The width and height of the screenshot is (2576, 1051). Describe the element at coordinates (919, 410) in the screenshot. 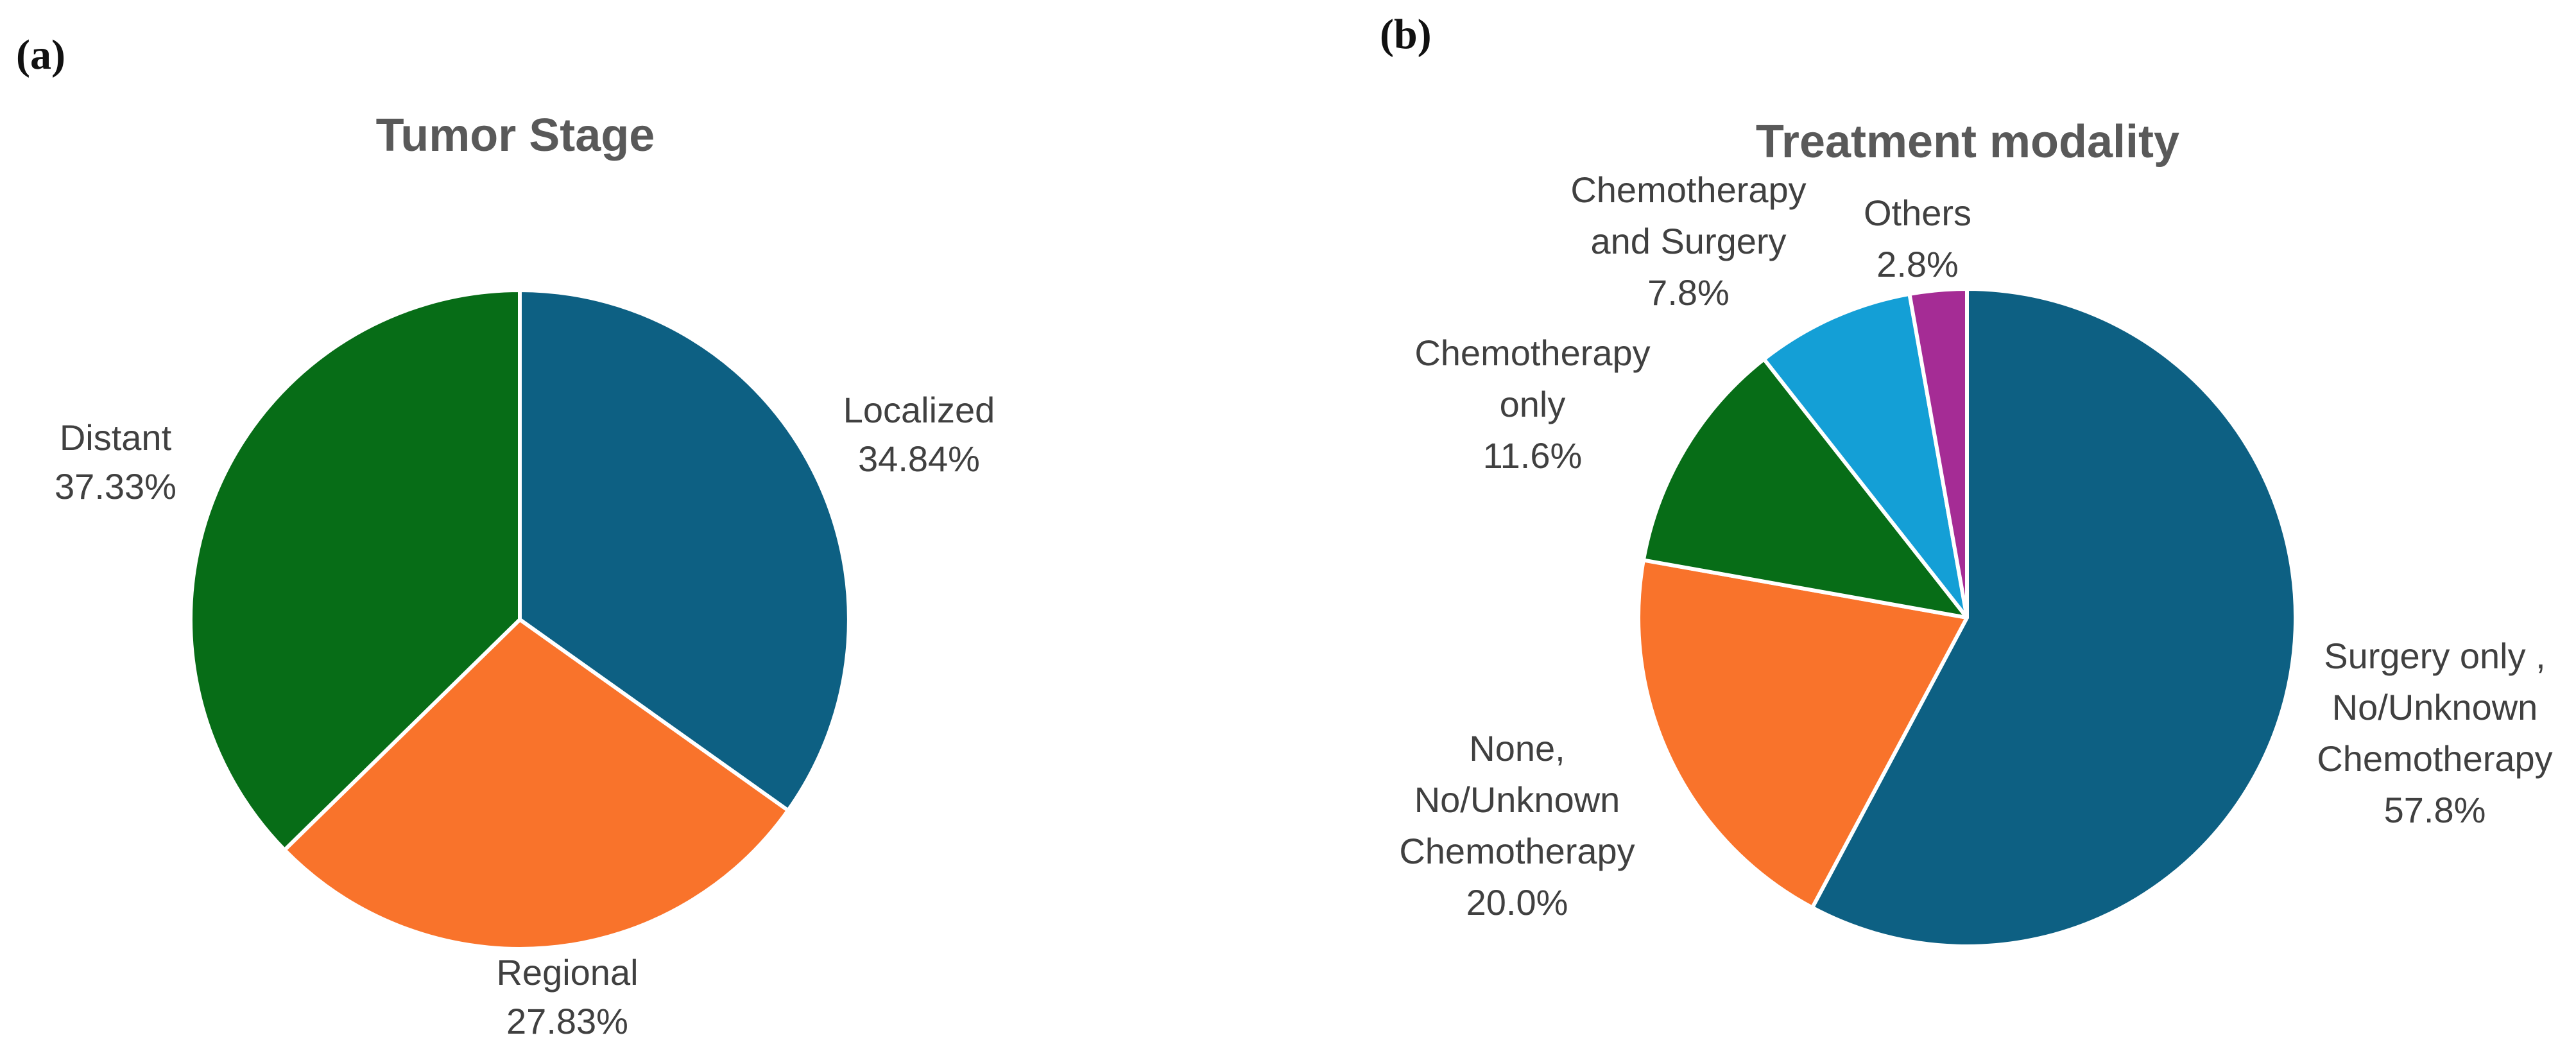

I see `label-line: Localized` at that location.